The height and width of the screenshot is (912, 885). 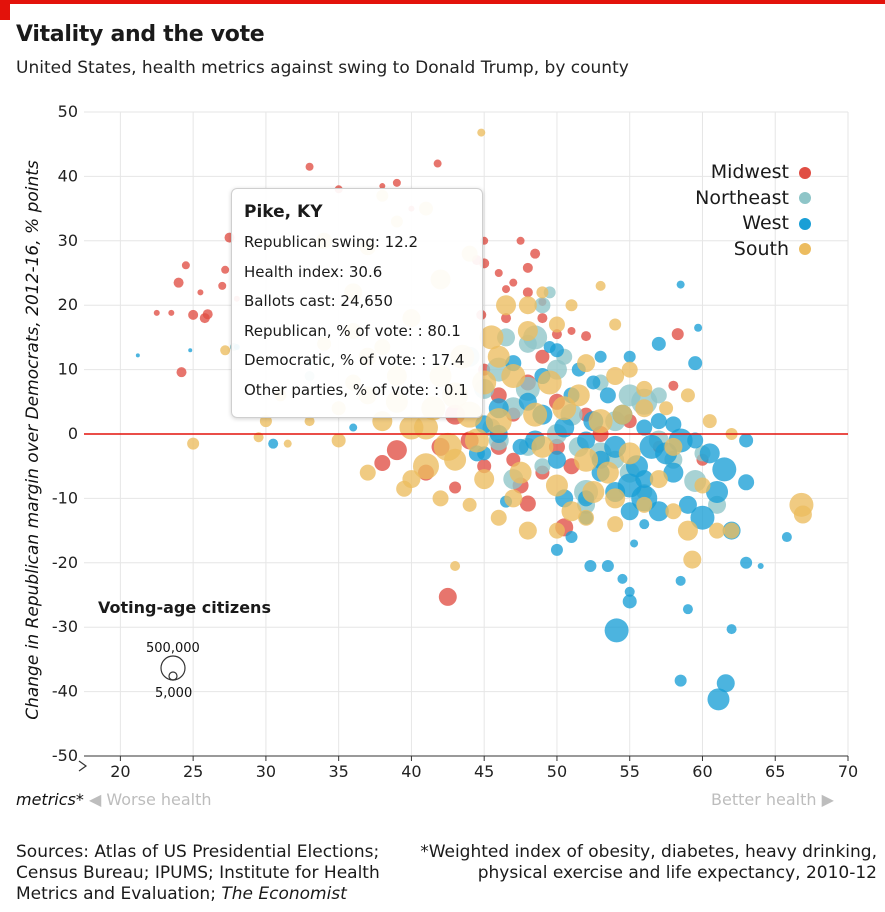 I want to click on legend-item-midwest: Midwest, so click(x=753, y=173).